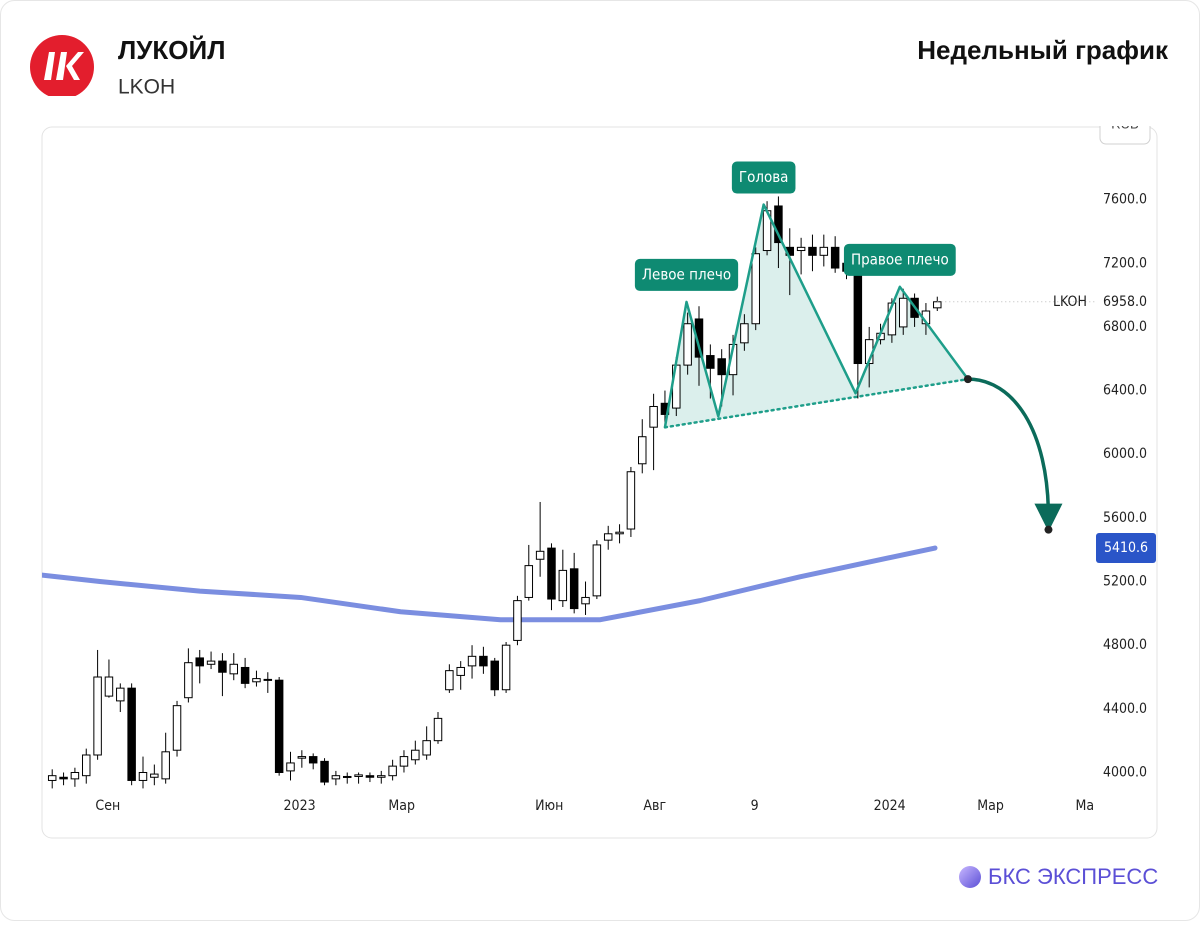 The width and height of the screenshot is (1200, 926). What do you see at coordinates (1125, 454) in the screenshot?
I see `y-tick-label: 6000.0` at bounding box center [1125, 454].